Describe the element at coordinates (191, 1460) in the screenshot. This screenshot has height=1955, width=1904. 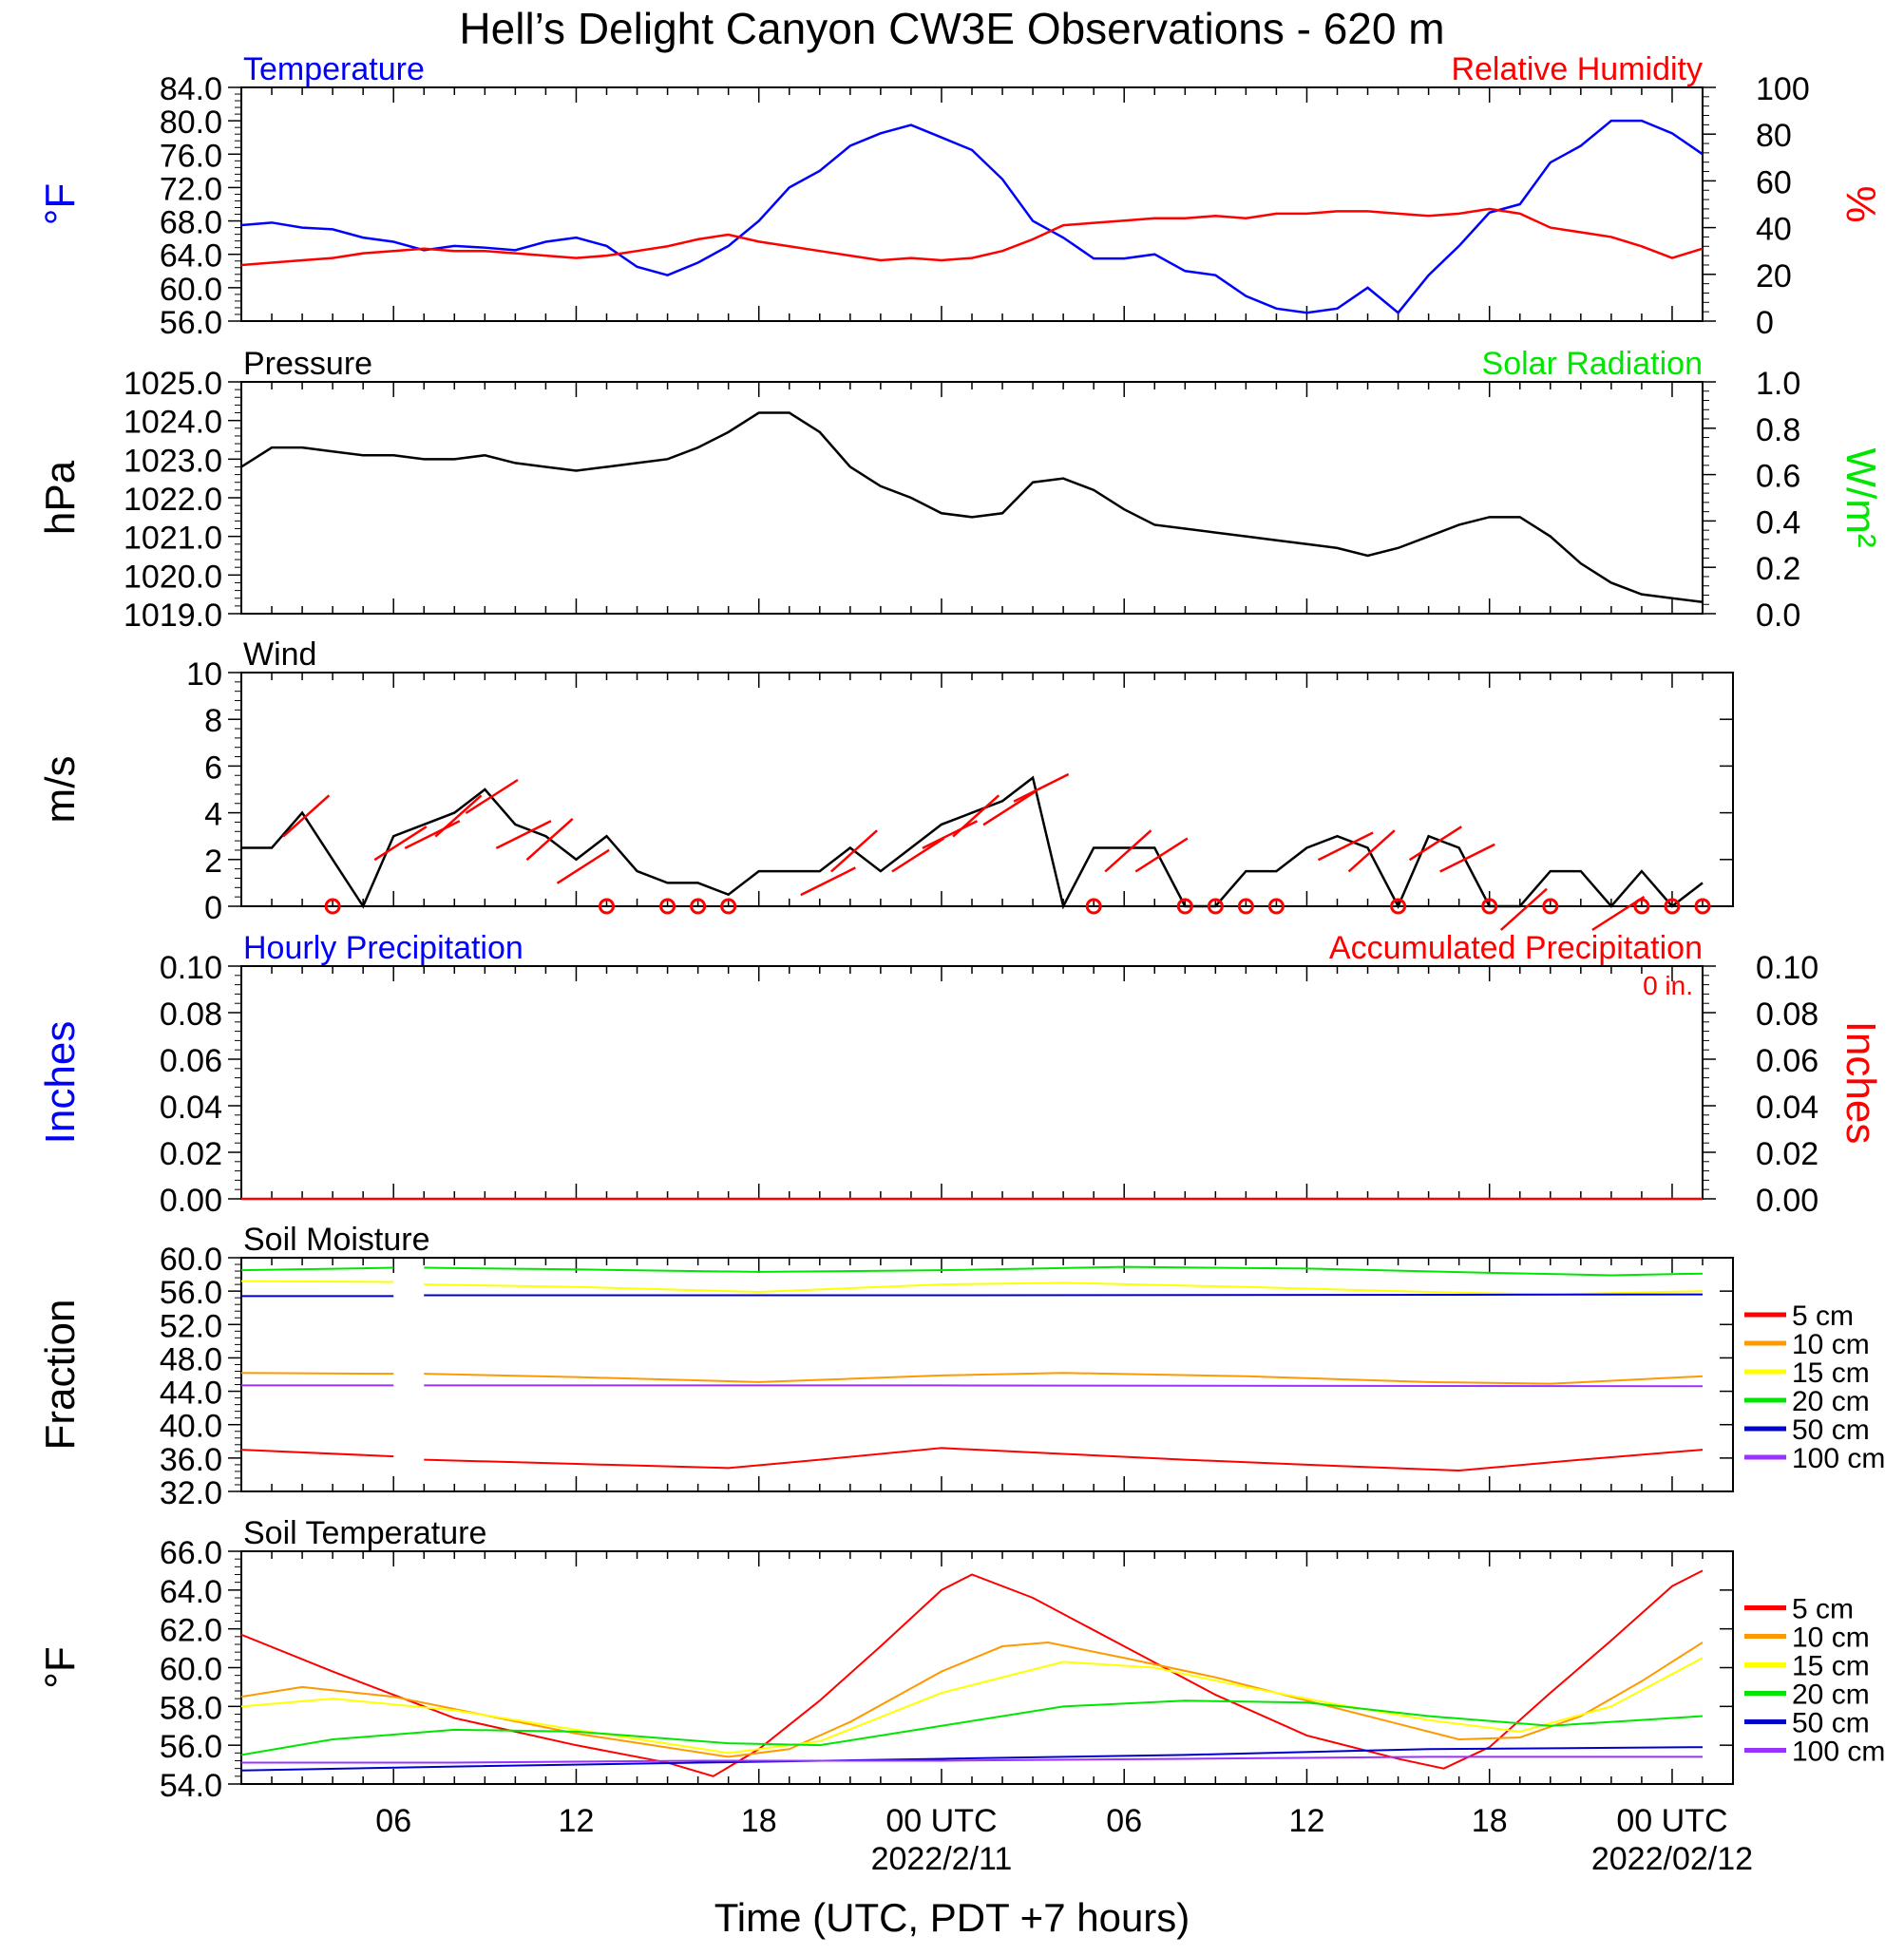
I see `soil-moisture-ytick-label: 36.0` at that location.